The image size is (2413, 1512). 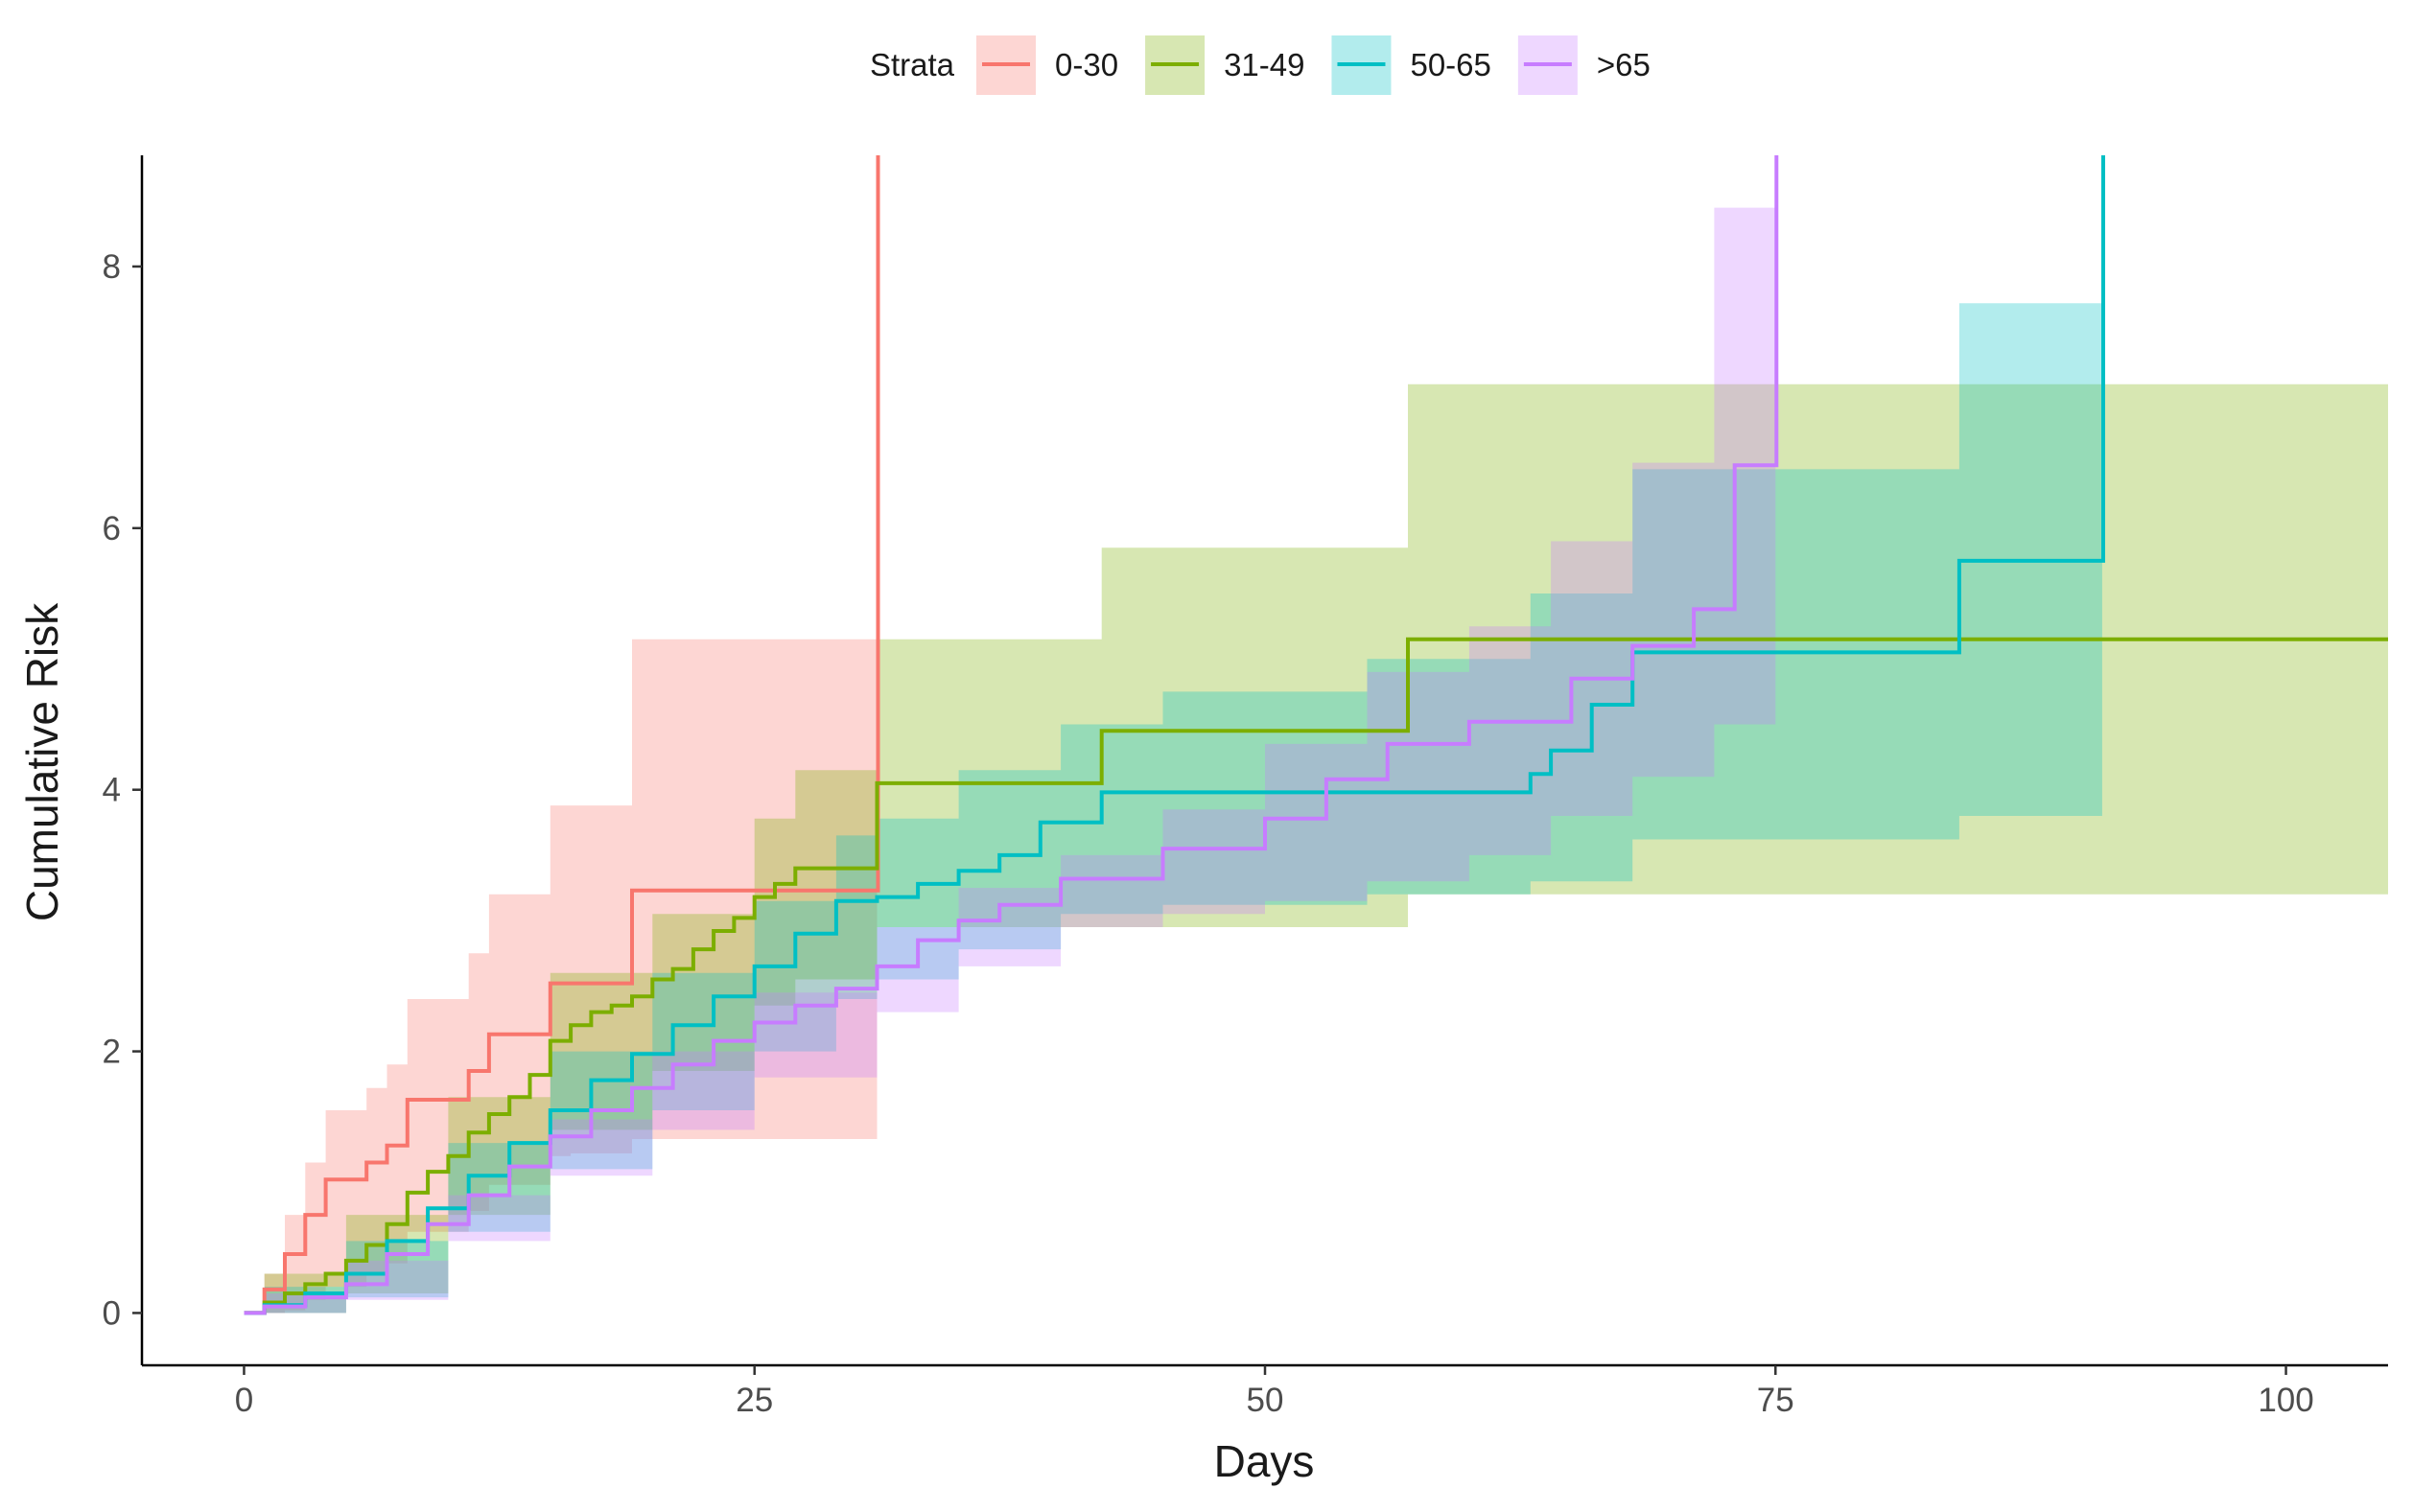 I want to click on legend: Strata 0-30 31-49 50-65 >65, so click(x=1261, y=65).